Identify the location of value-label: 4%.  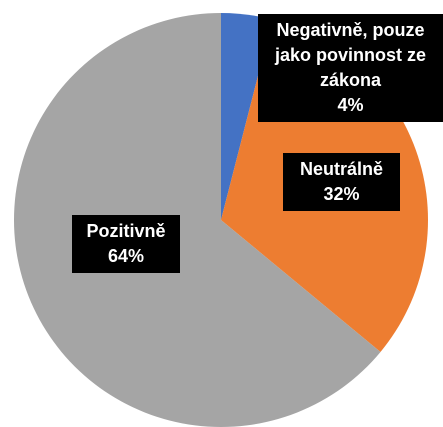
(350, 105).